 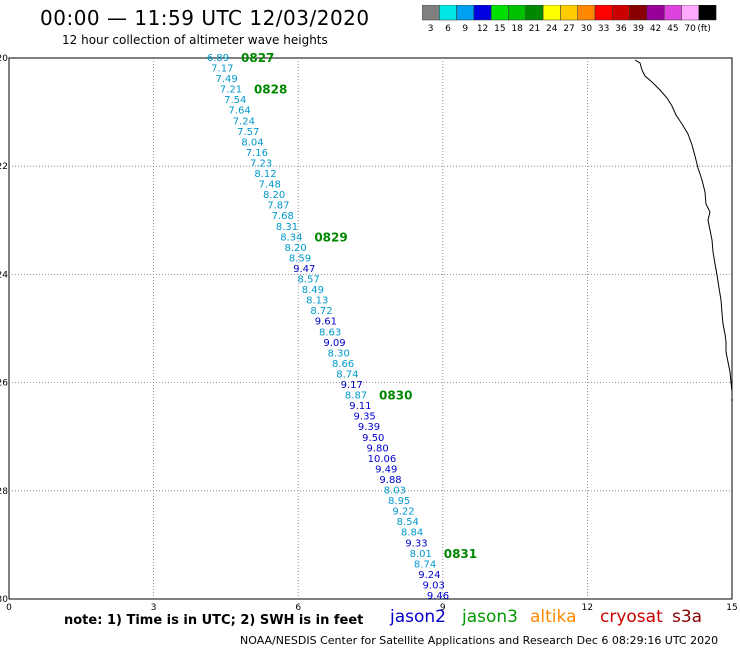 What do you see at coordinates (304, 269) in the screenshot?
I see `wave-height-label: 9.47` at bounding box center [304, 269].